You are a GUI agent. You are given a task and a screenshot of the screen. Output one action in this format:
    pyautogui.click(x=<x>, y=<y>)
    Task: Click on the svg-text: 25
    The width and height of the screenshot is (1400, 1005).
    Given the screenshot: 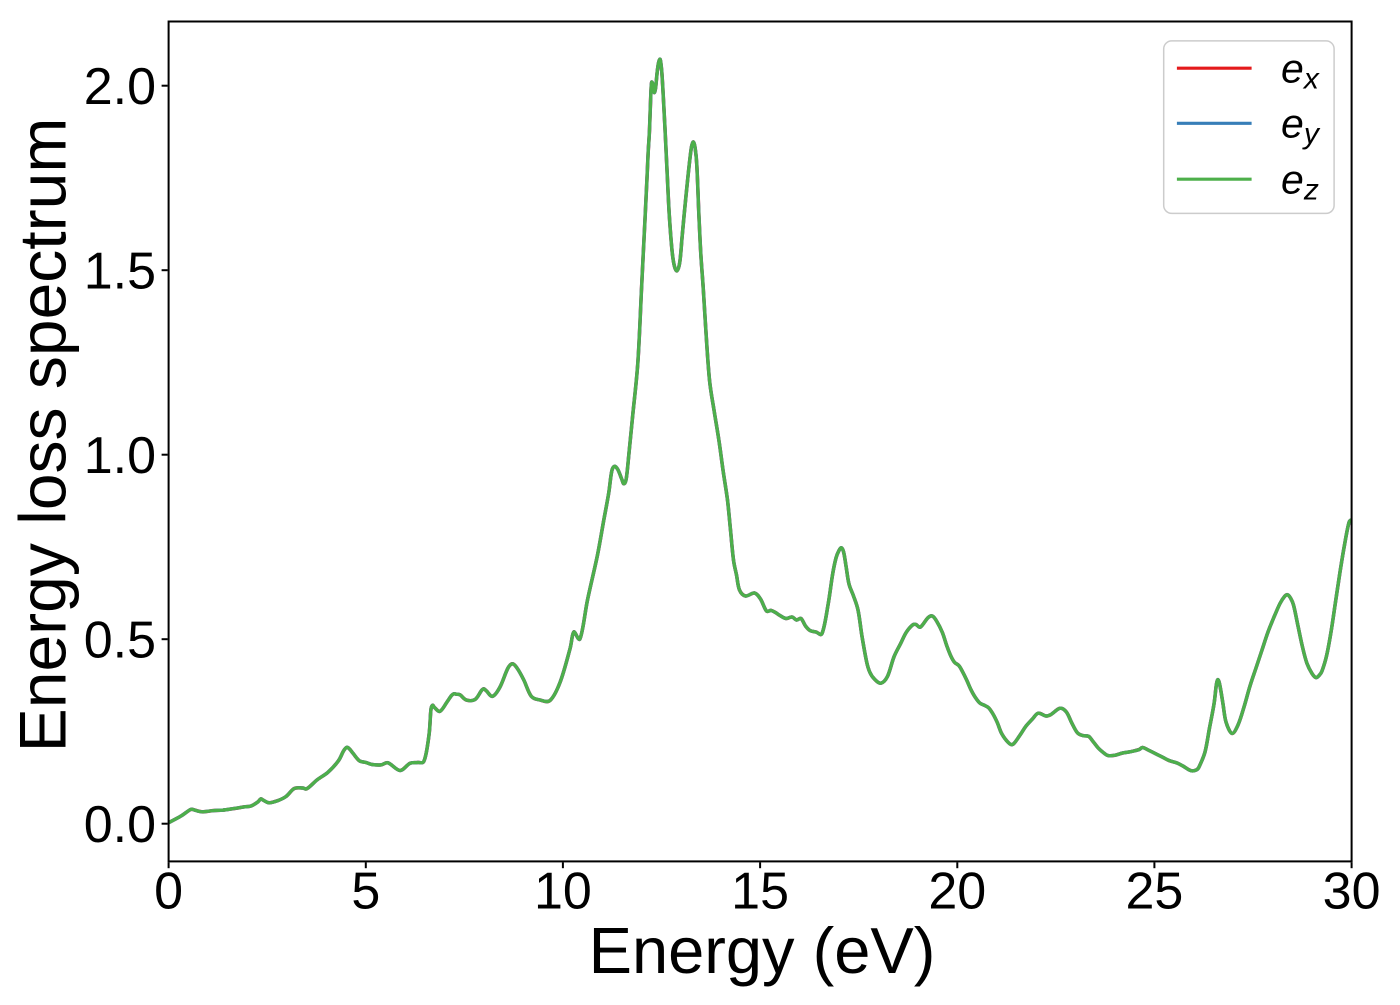 What is the action you would take?
    pyautogui.click(x=1154, y=892)
    